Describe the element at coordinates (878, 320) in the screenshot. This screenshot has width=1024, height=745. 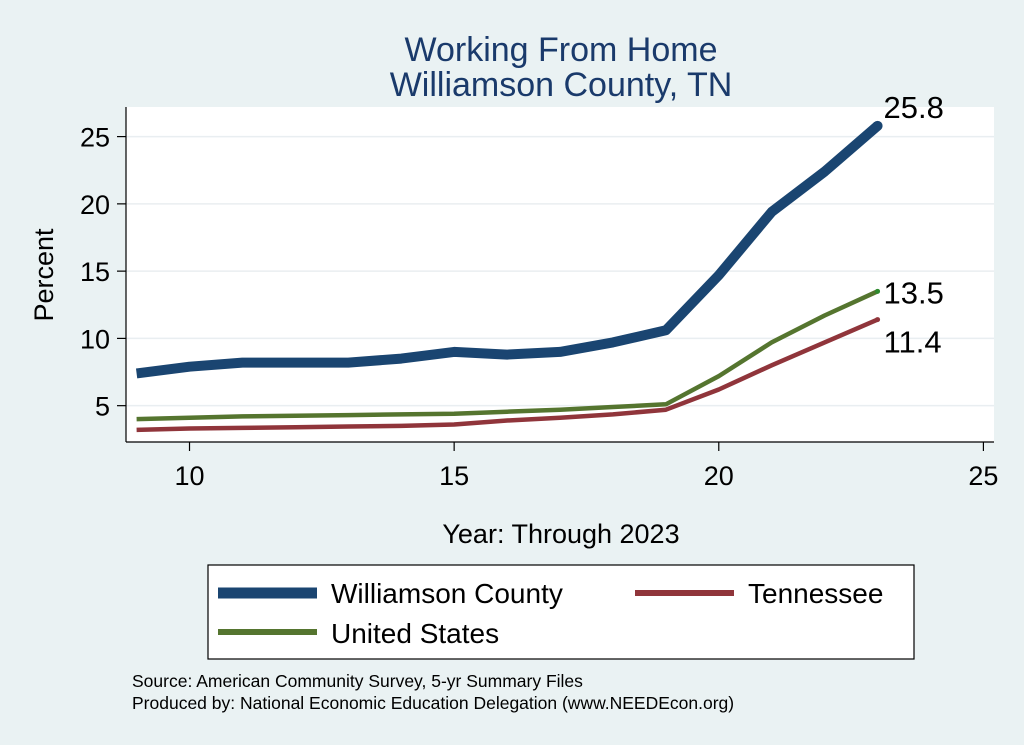
I see `end-point-tennessee` at that location.